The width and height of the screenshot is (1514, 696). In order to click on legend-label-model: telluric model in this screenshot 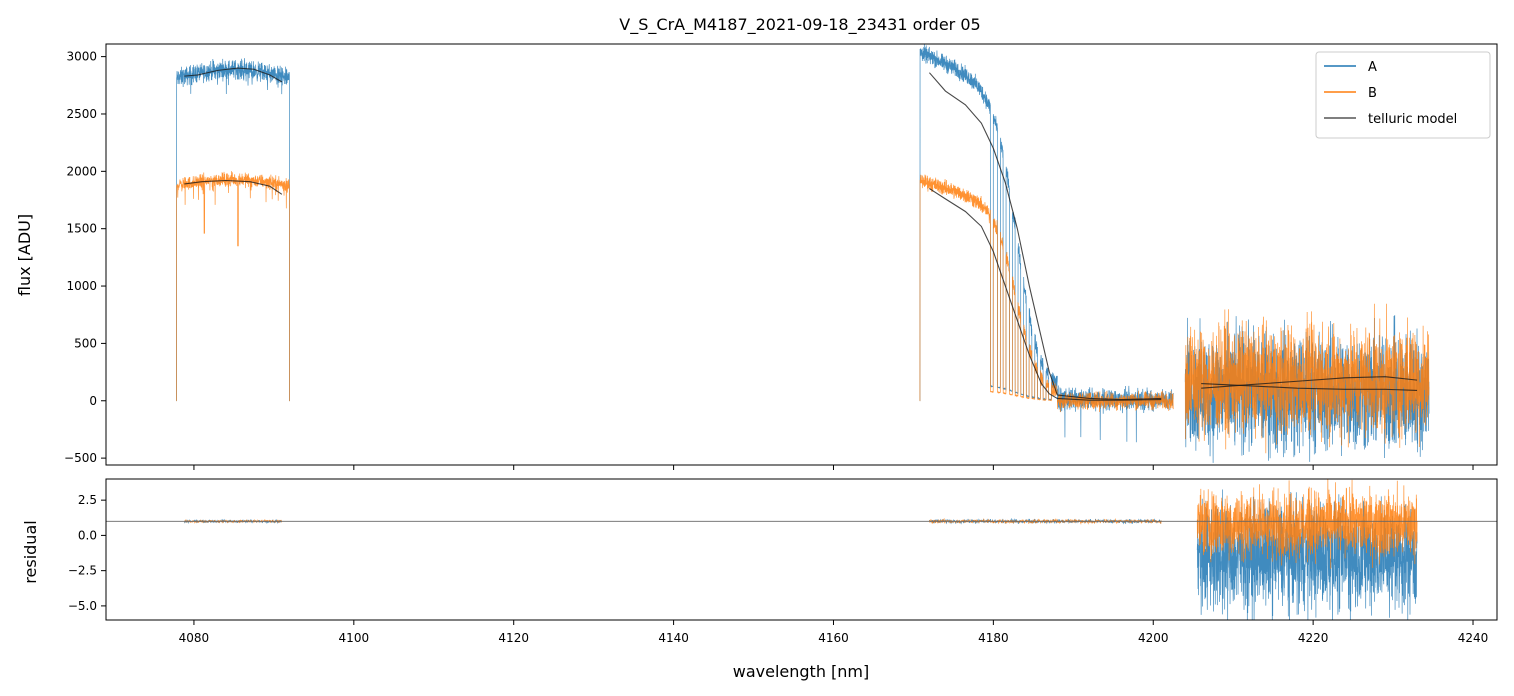, I will do `click(1412, 119)`.